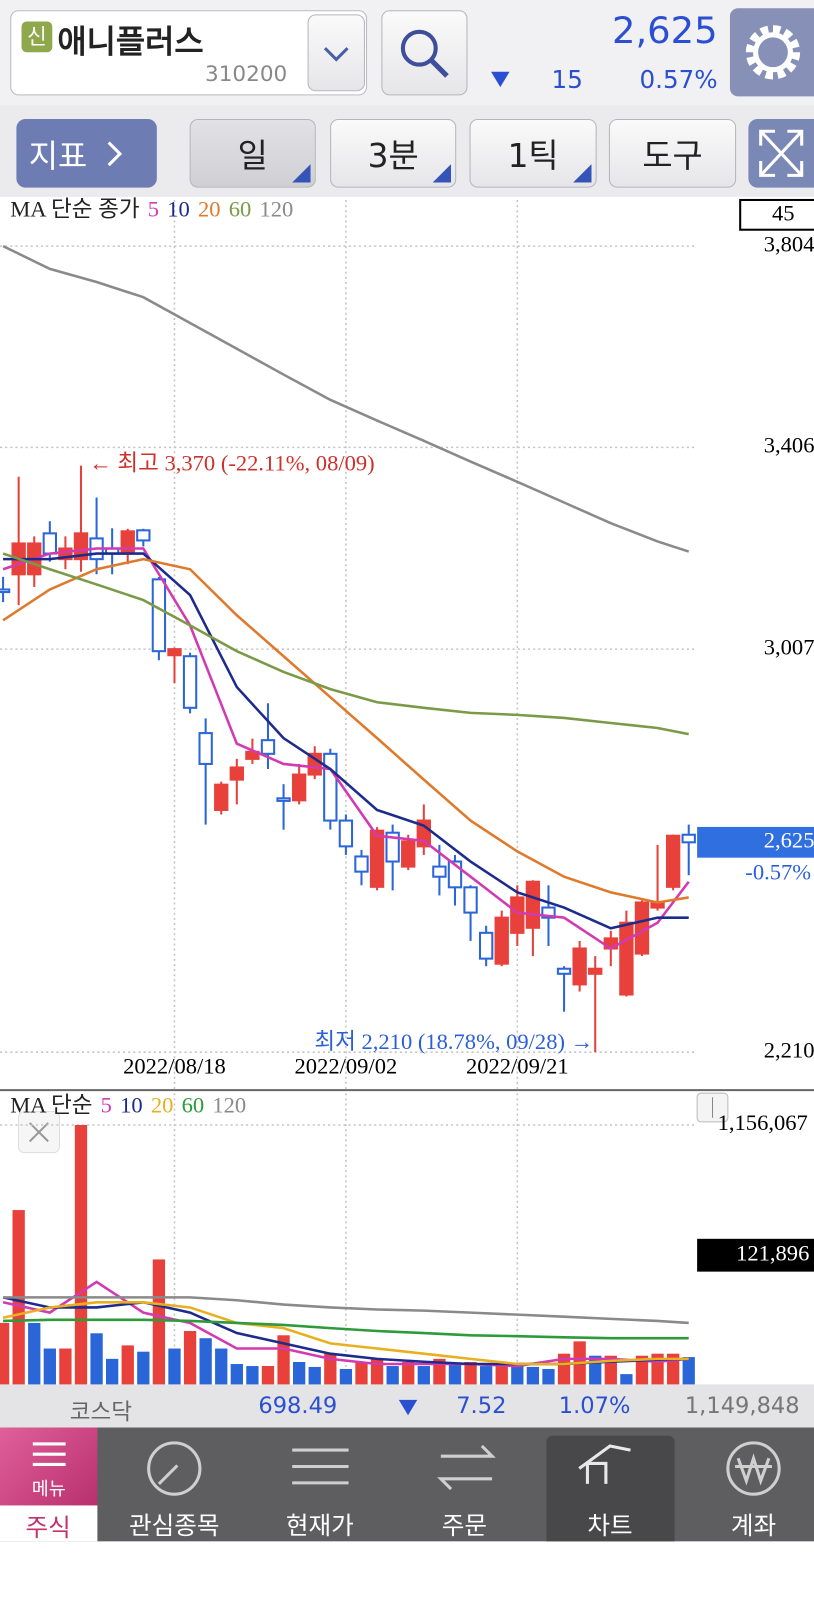 This screenshot has height=1608, width=814. What do you see at coordinates (48, 1489) in the screenshot?
I see `menu-label: 메뉴` at bounding box center [48, 1489].